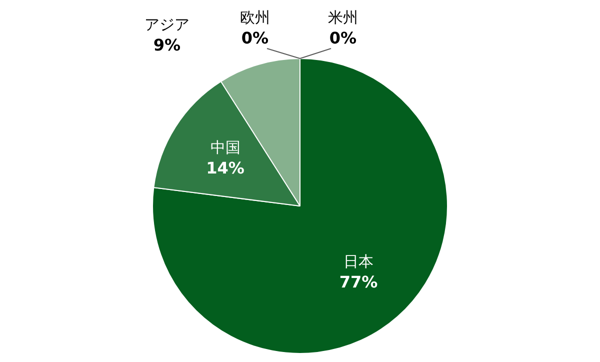 The width and height of the screenshot is (600, 362). What do you see at coordinates (255, 17) in the screenshot?
I see `category-label: 欧州` at bounding box center [255, 17].